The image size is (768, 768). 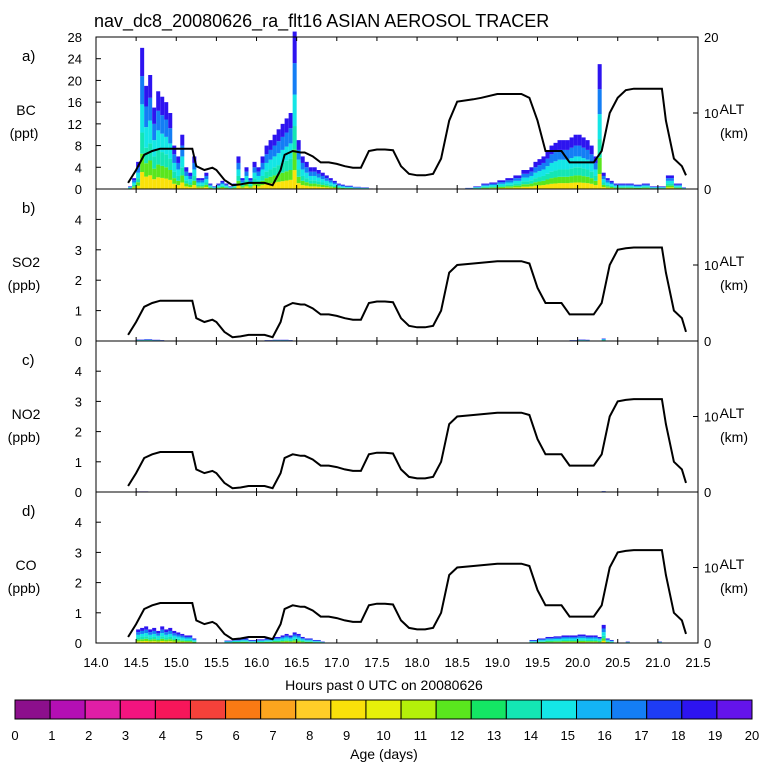 I want to click on y-tick-label: 2, so click(x=78, y=280).